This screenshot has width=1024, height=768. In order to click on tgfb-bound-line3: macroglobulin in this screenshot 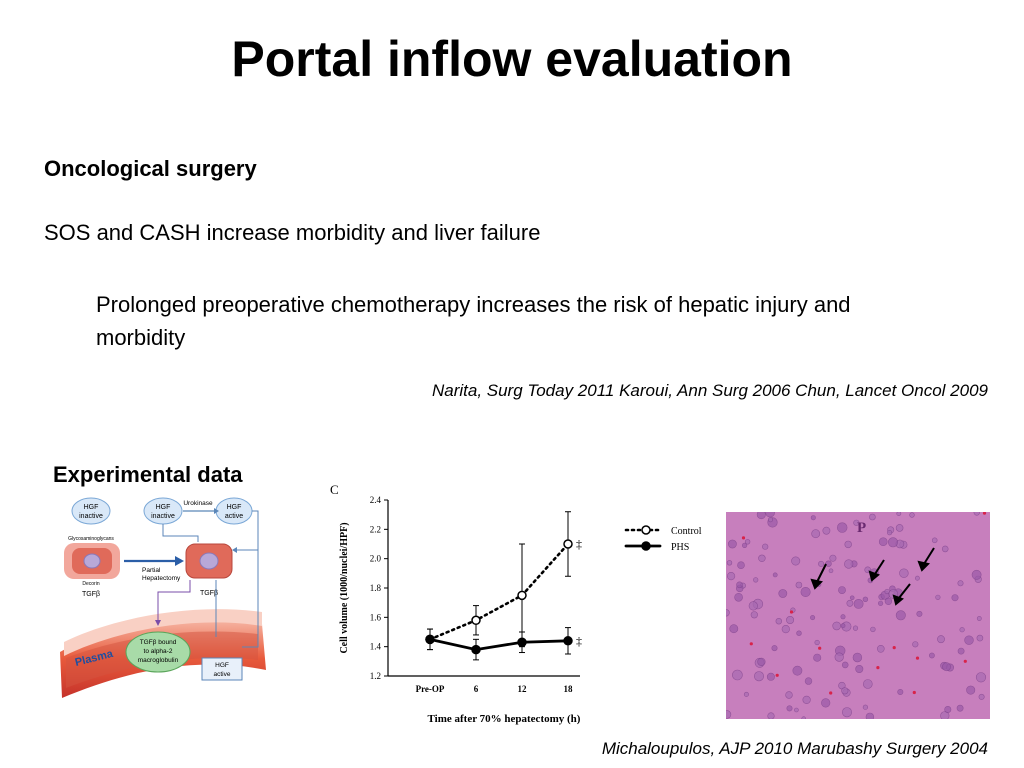, I will do `click(158, 660)`.